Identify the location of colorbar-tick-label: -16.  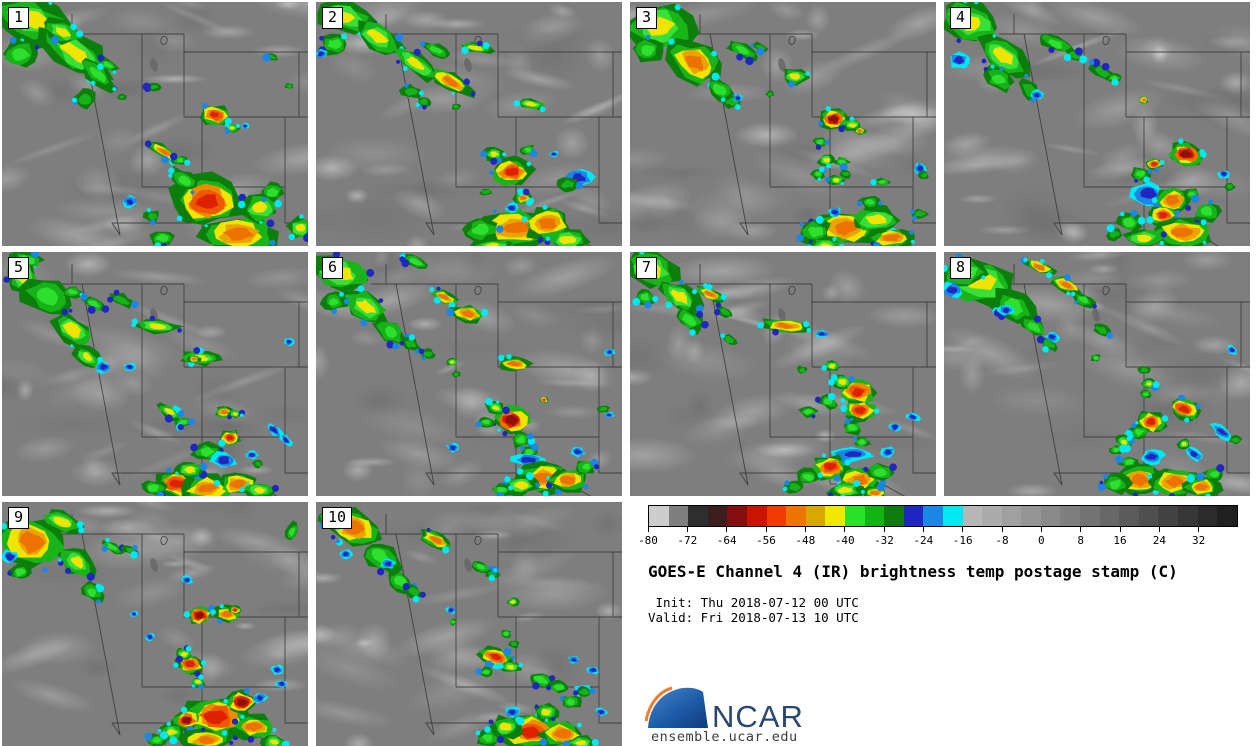
(962, 540).